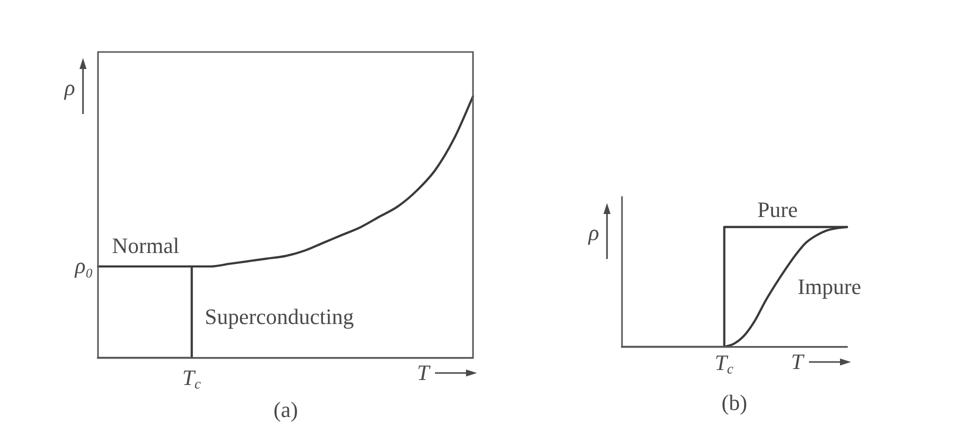 This screenshot has width=956, height=427. What do you see at coordinates (84, 266) in the screenshot?
I see `text: ρ₀` at bounding box center [84, 266].